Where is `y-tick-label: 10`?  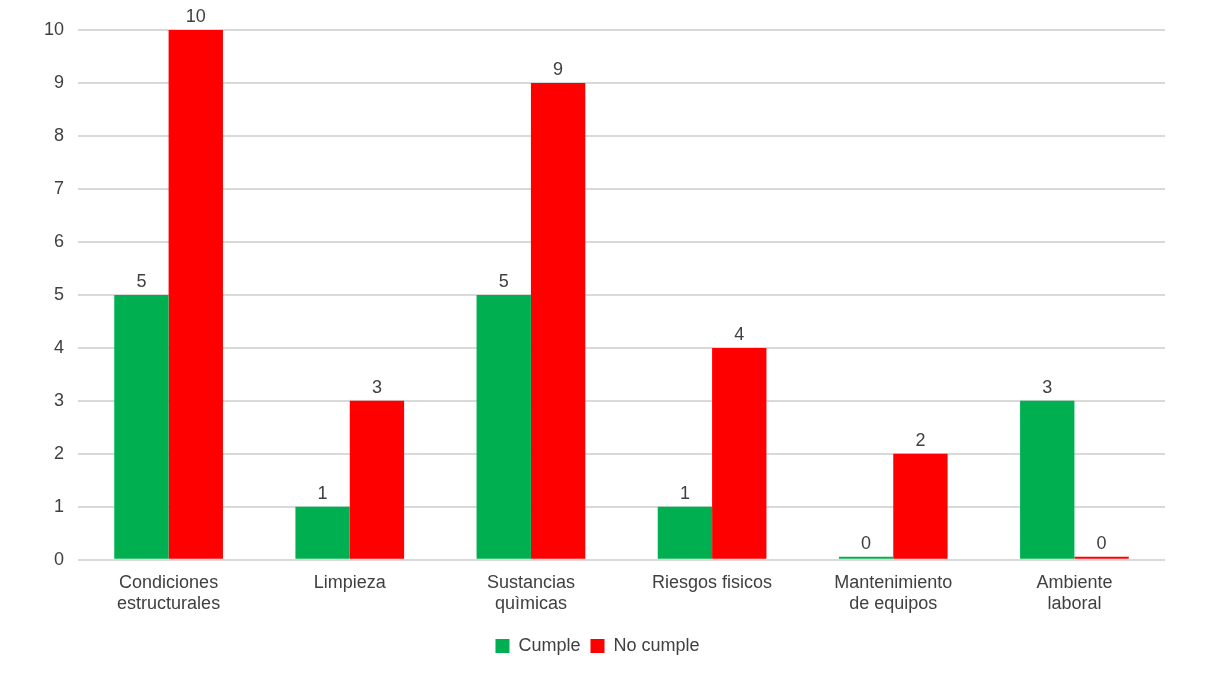
y-tick-label: 10 is located at coordinates (54, 28).